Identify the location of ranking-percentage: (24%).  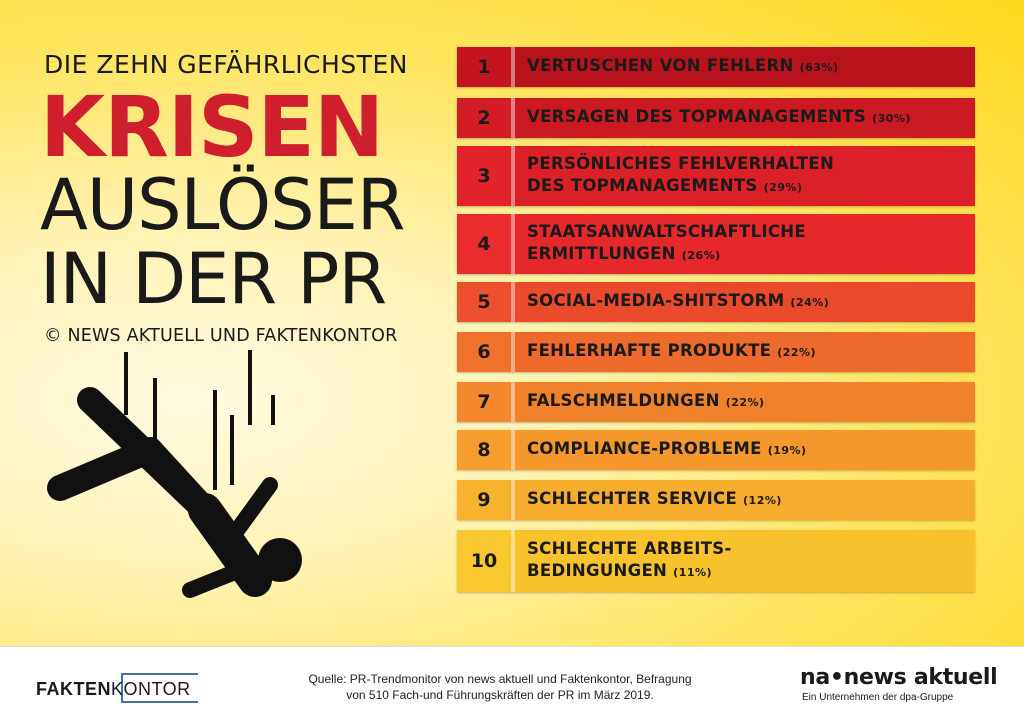
(810, 302).